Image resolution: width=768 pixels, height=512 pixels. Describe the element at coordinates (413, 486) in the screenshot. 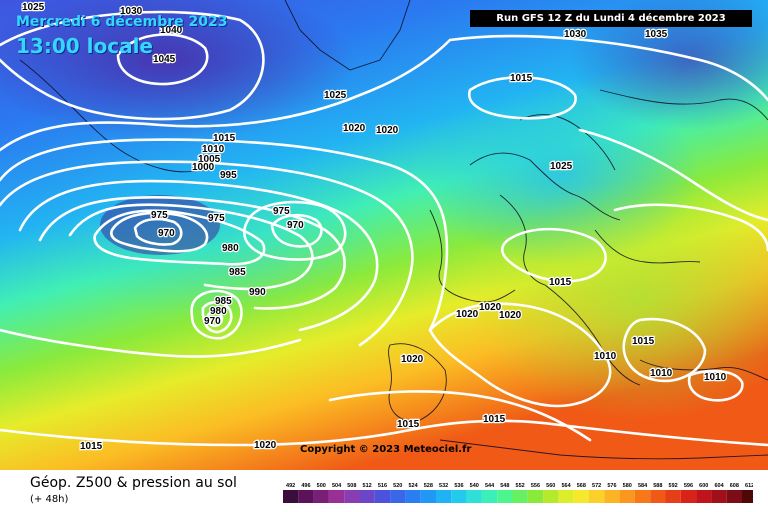

I see `legend-value: 524` at that location.